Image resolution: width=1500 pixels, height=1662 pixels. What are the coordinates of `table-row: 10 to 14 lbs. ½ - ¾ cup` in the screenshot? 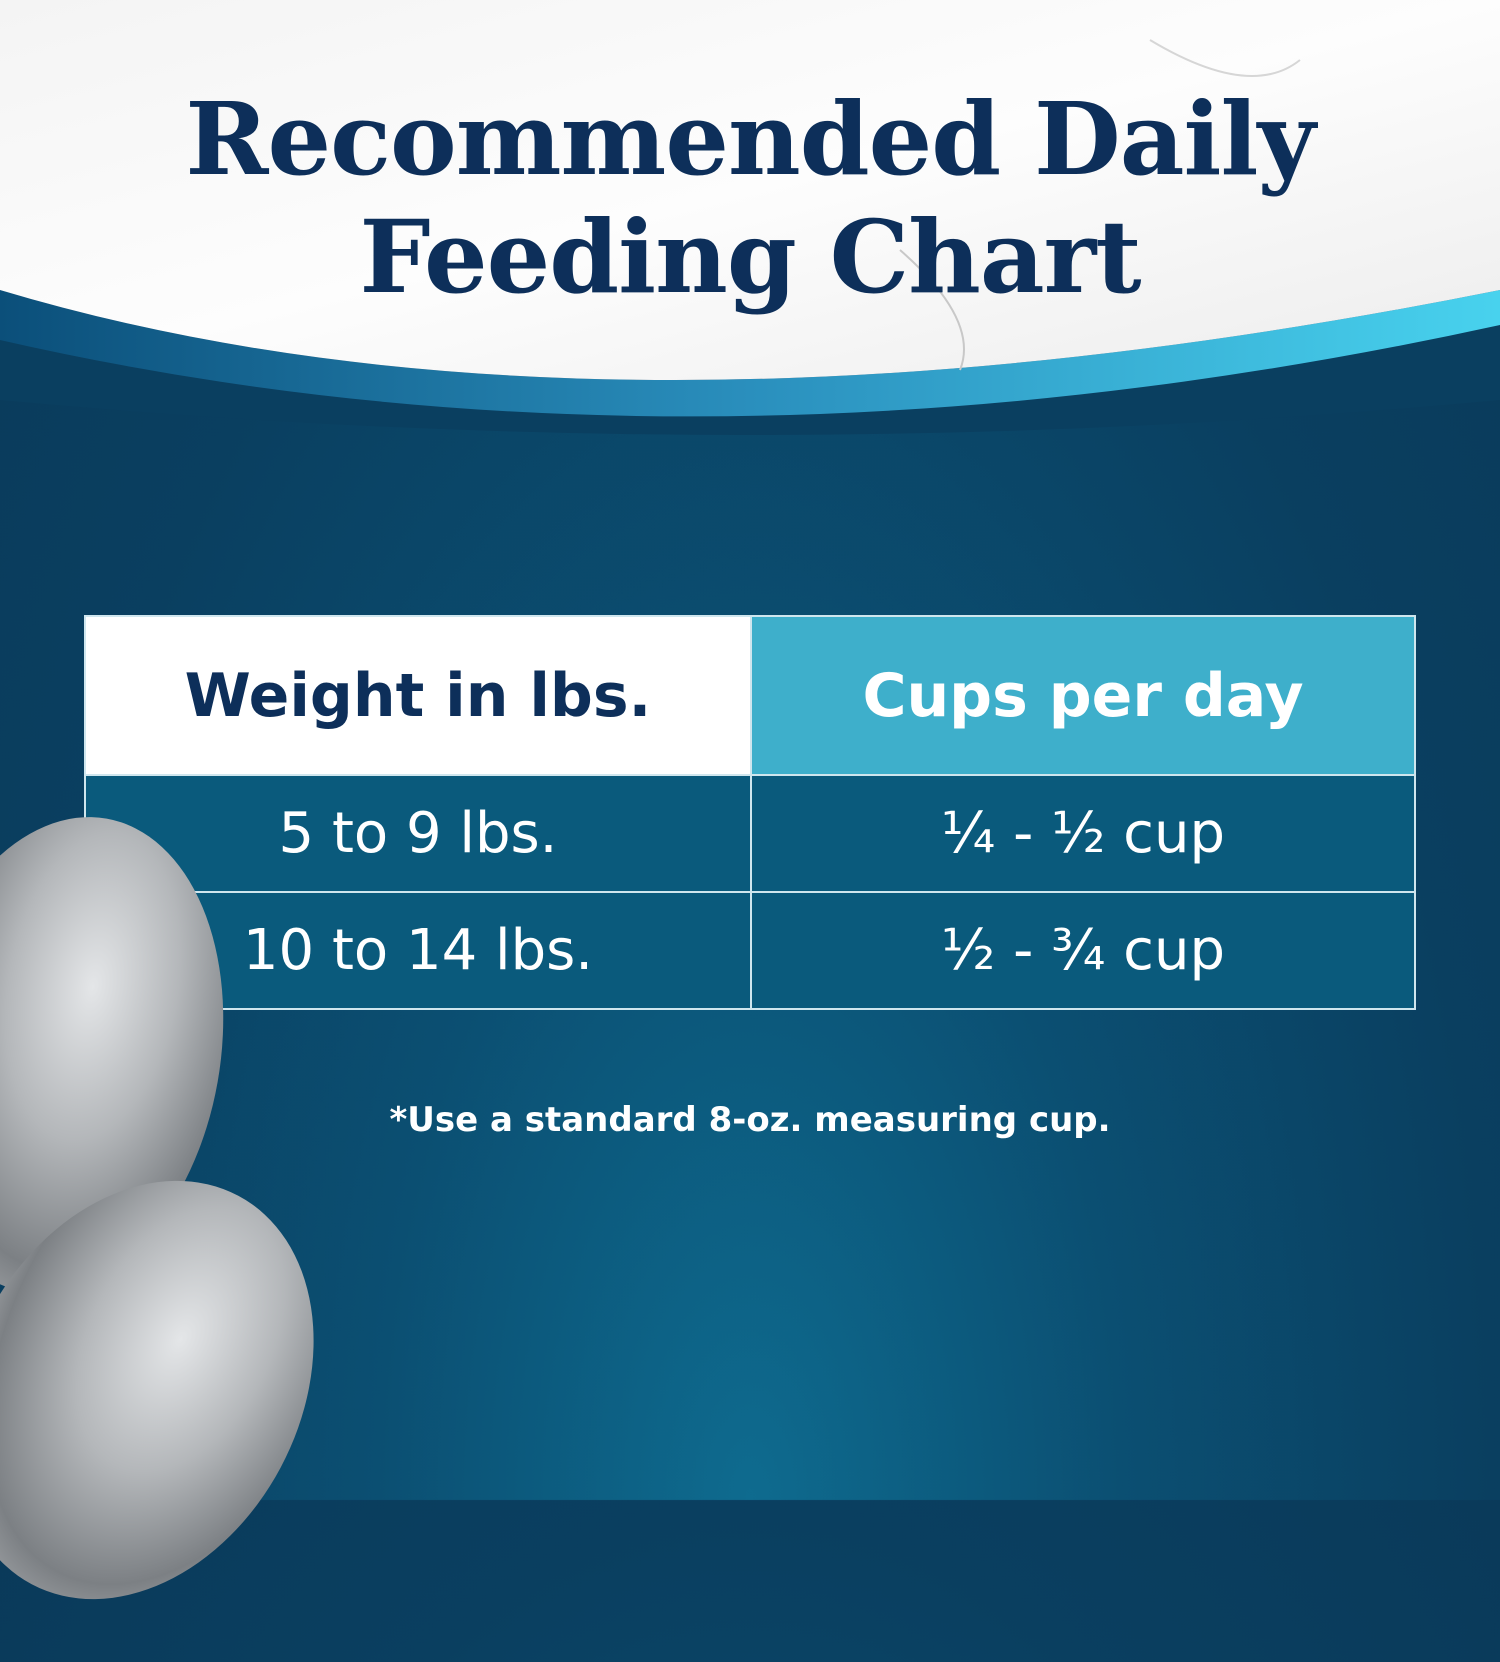 It's located at (750, 949).